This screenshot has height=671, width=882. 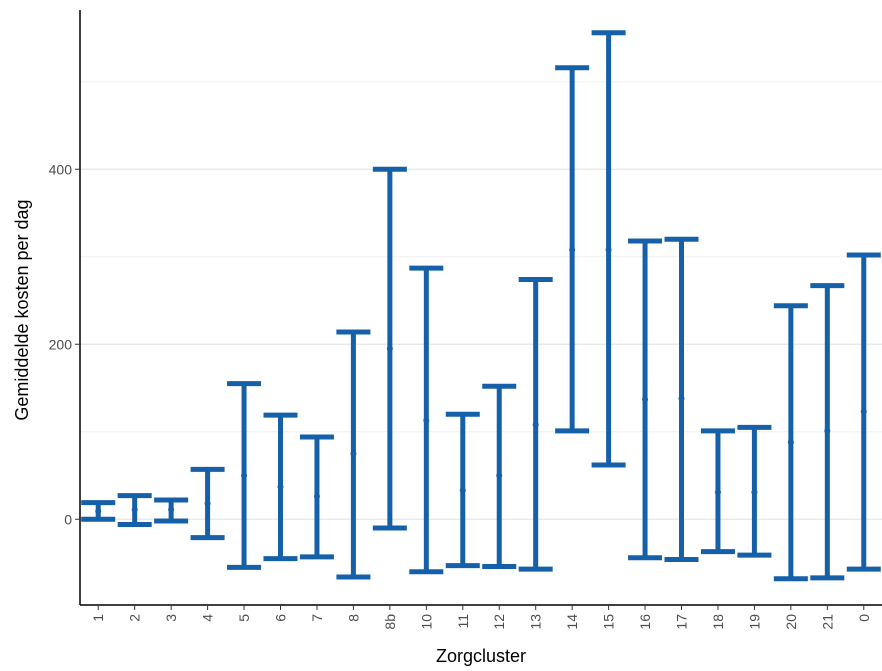 What do you see at coordinates (864, 618) in the screenshot?
I see `x-tick-label: 0` at bounding box center [864, 618].